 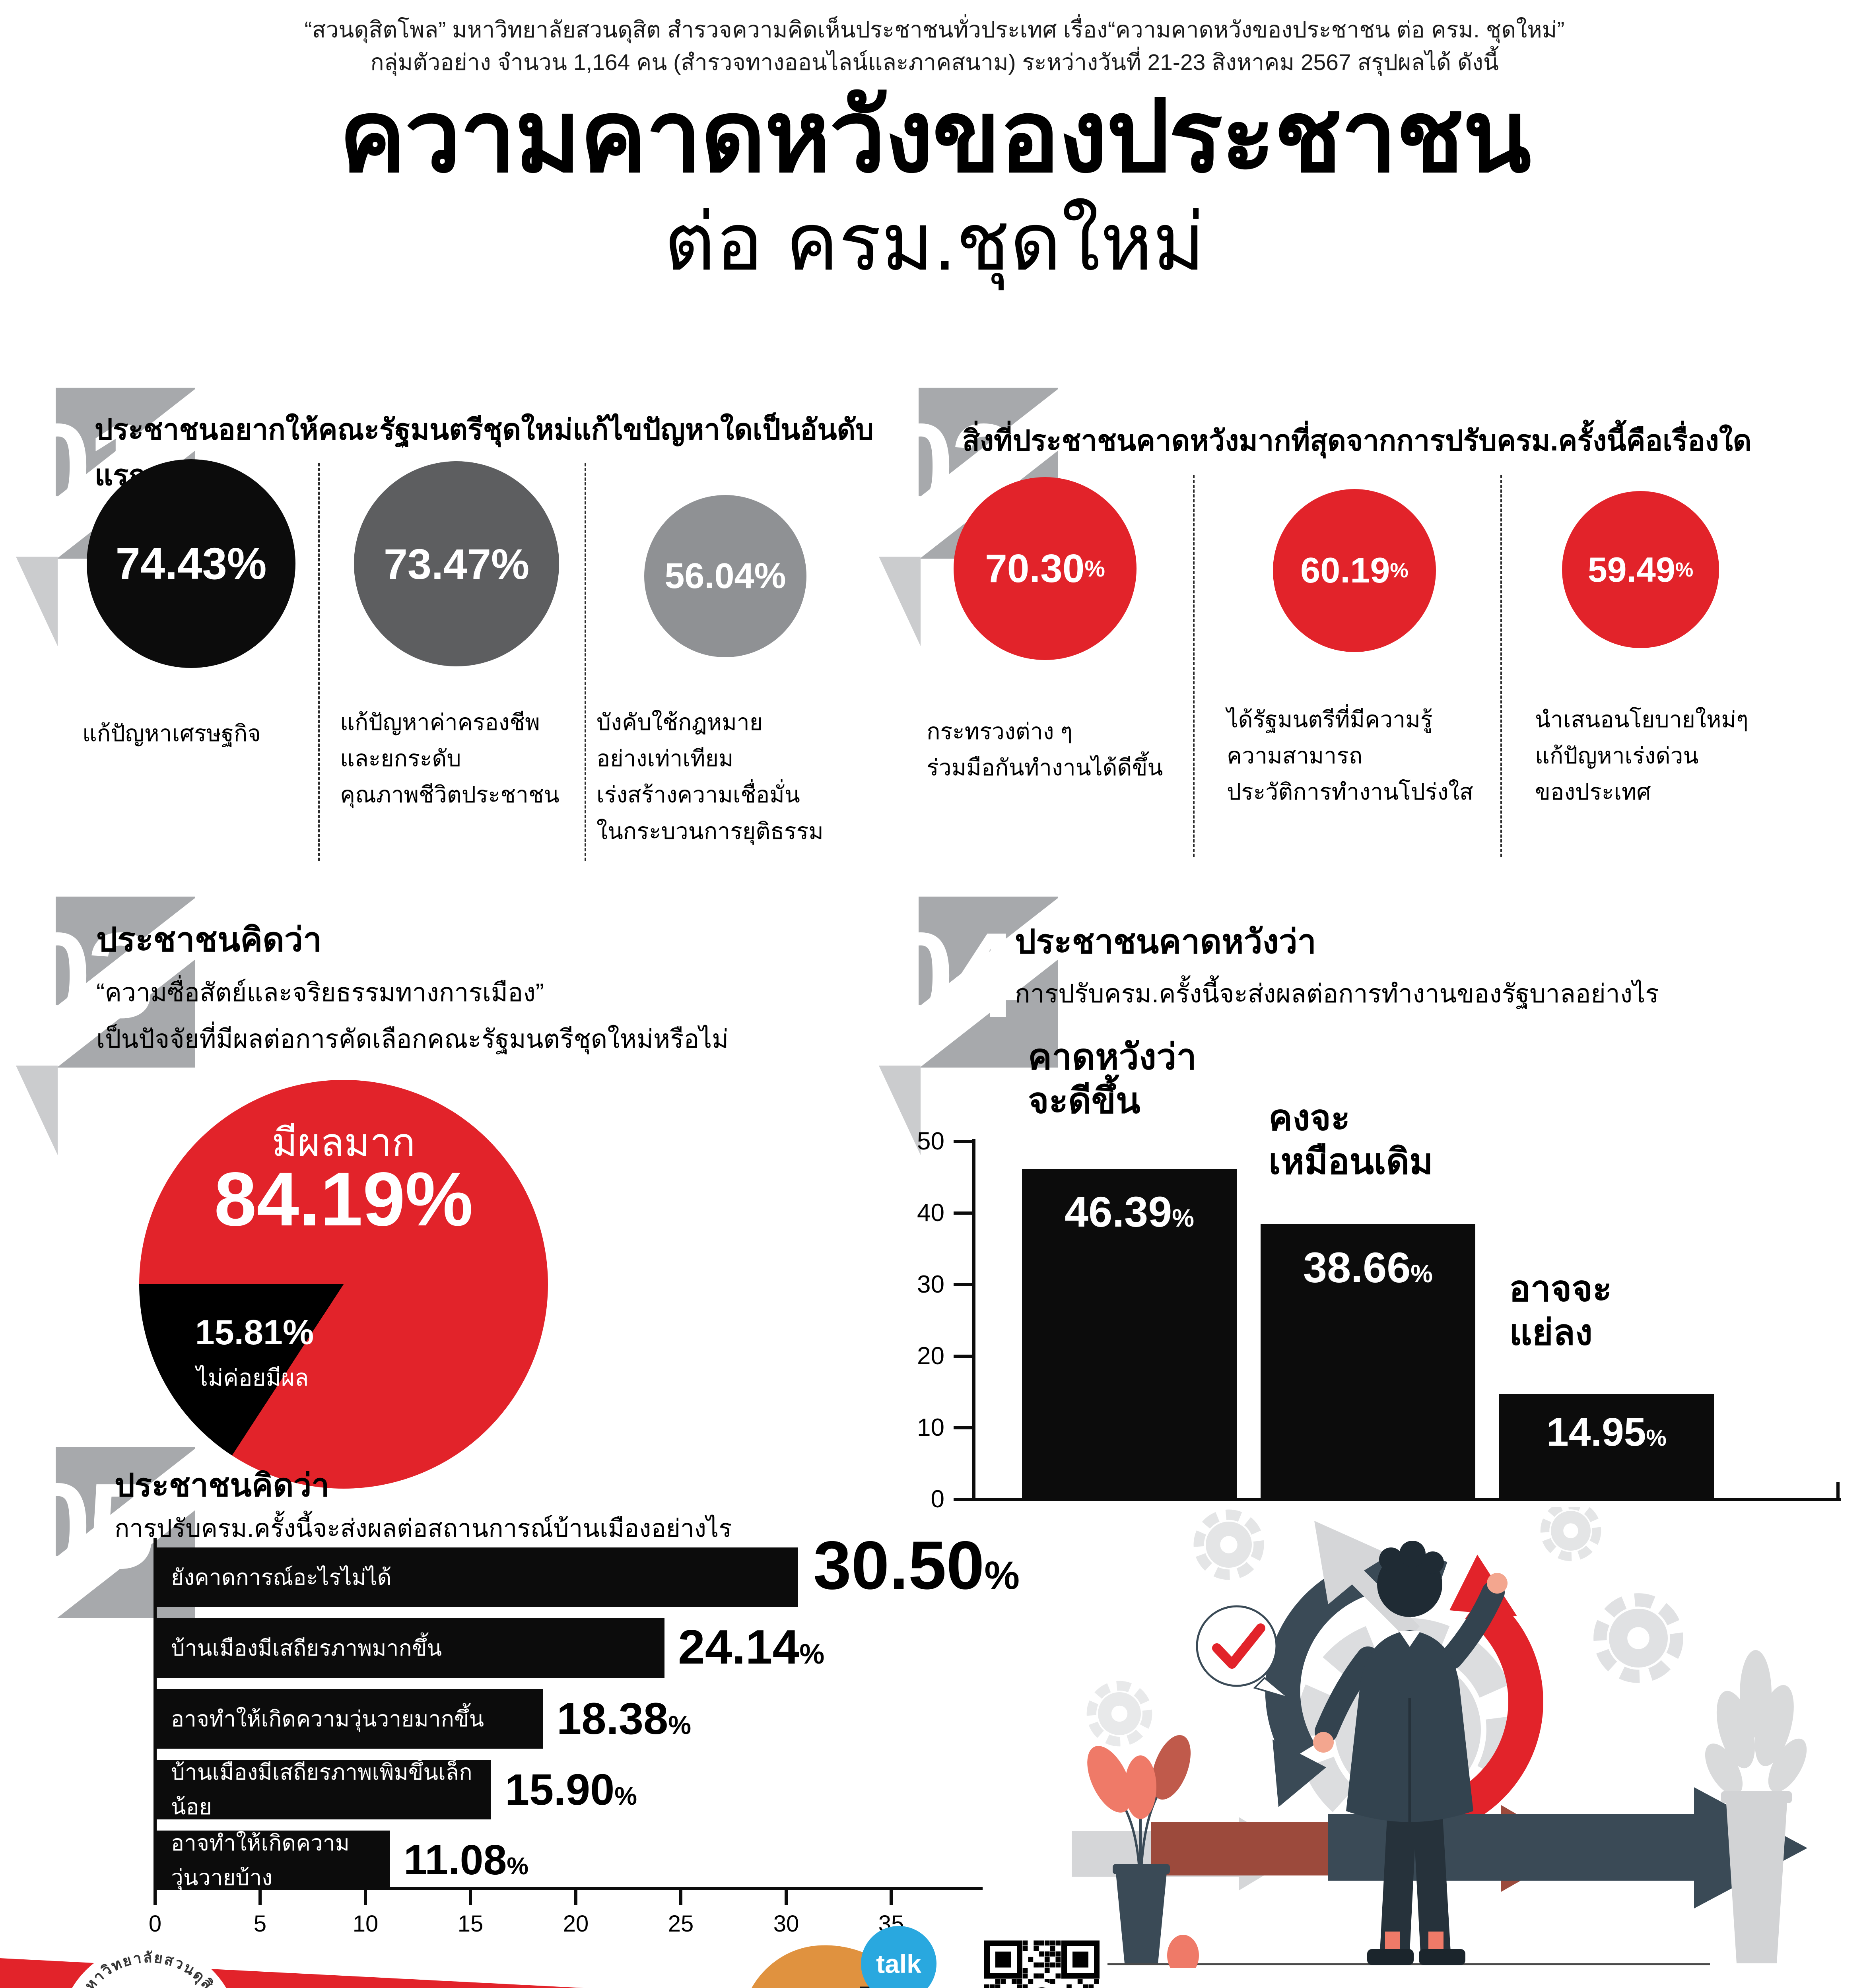 I want to click on q5-bar-value-5: 11.08%, so click(x=466, y=1860).